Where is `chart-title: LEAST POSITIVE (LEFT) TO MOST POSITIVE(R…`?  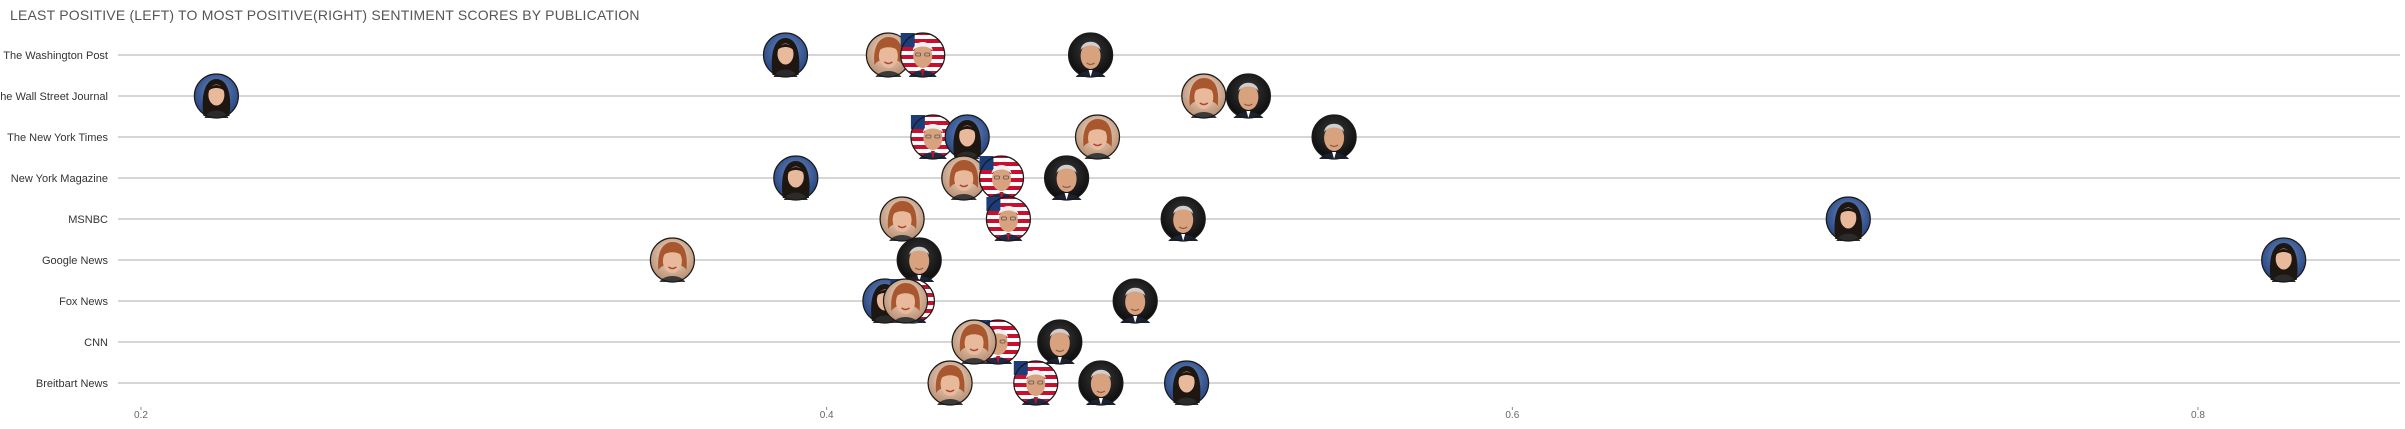
chart-title: LEAST POSITIVE (LEFT) TO MOST POSITIVE(R… is located at coordinates (325, 15).